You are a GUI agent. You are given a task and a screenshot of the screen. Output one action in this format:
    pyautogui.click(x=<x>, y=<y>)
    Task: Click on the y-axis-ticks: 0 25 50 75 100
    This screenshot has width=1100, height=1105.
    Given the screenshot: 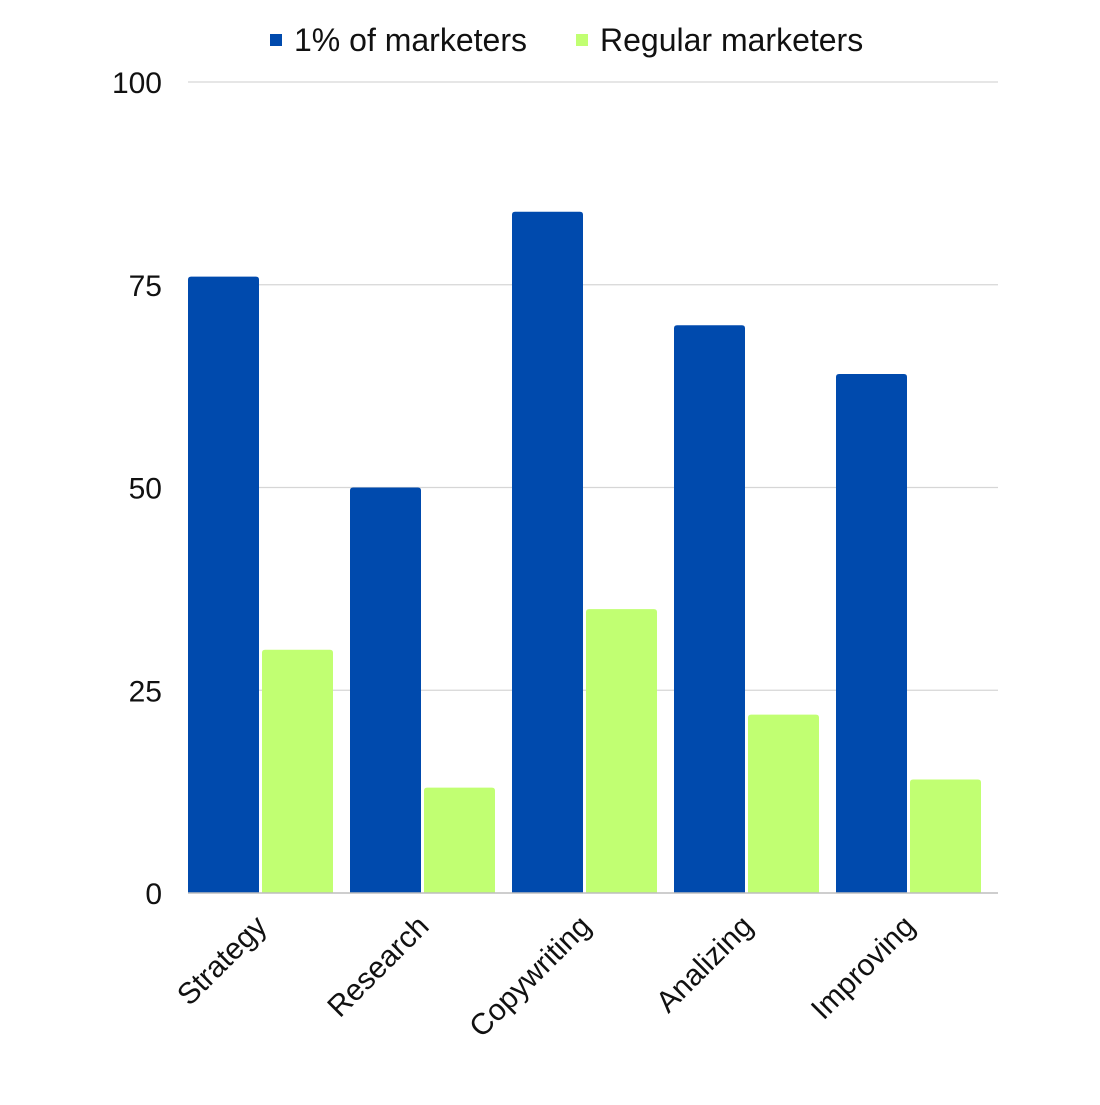 What is the action you would take?
    pyautogui.click(x=137, y=489)
    